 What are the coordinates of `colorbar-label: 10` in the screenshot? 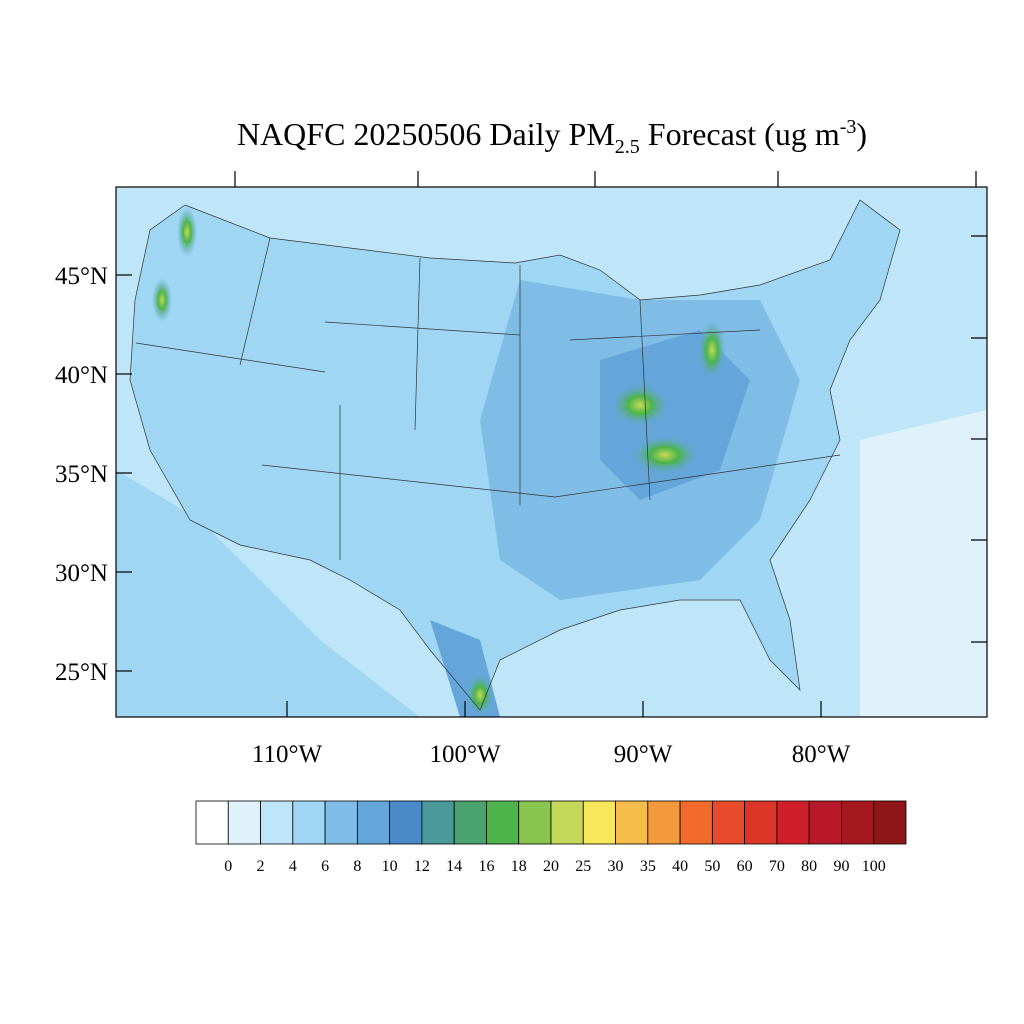 It's located at (390, 866).